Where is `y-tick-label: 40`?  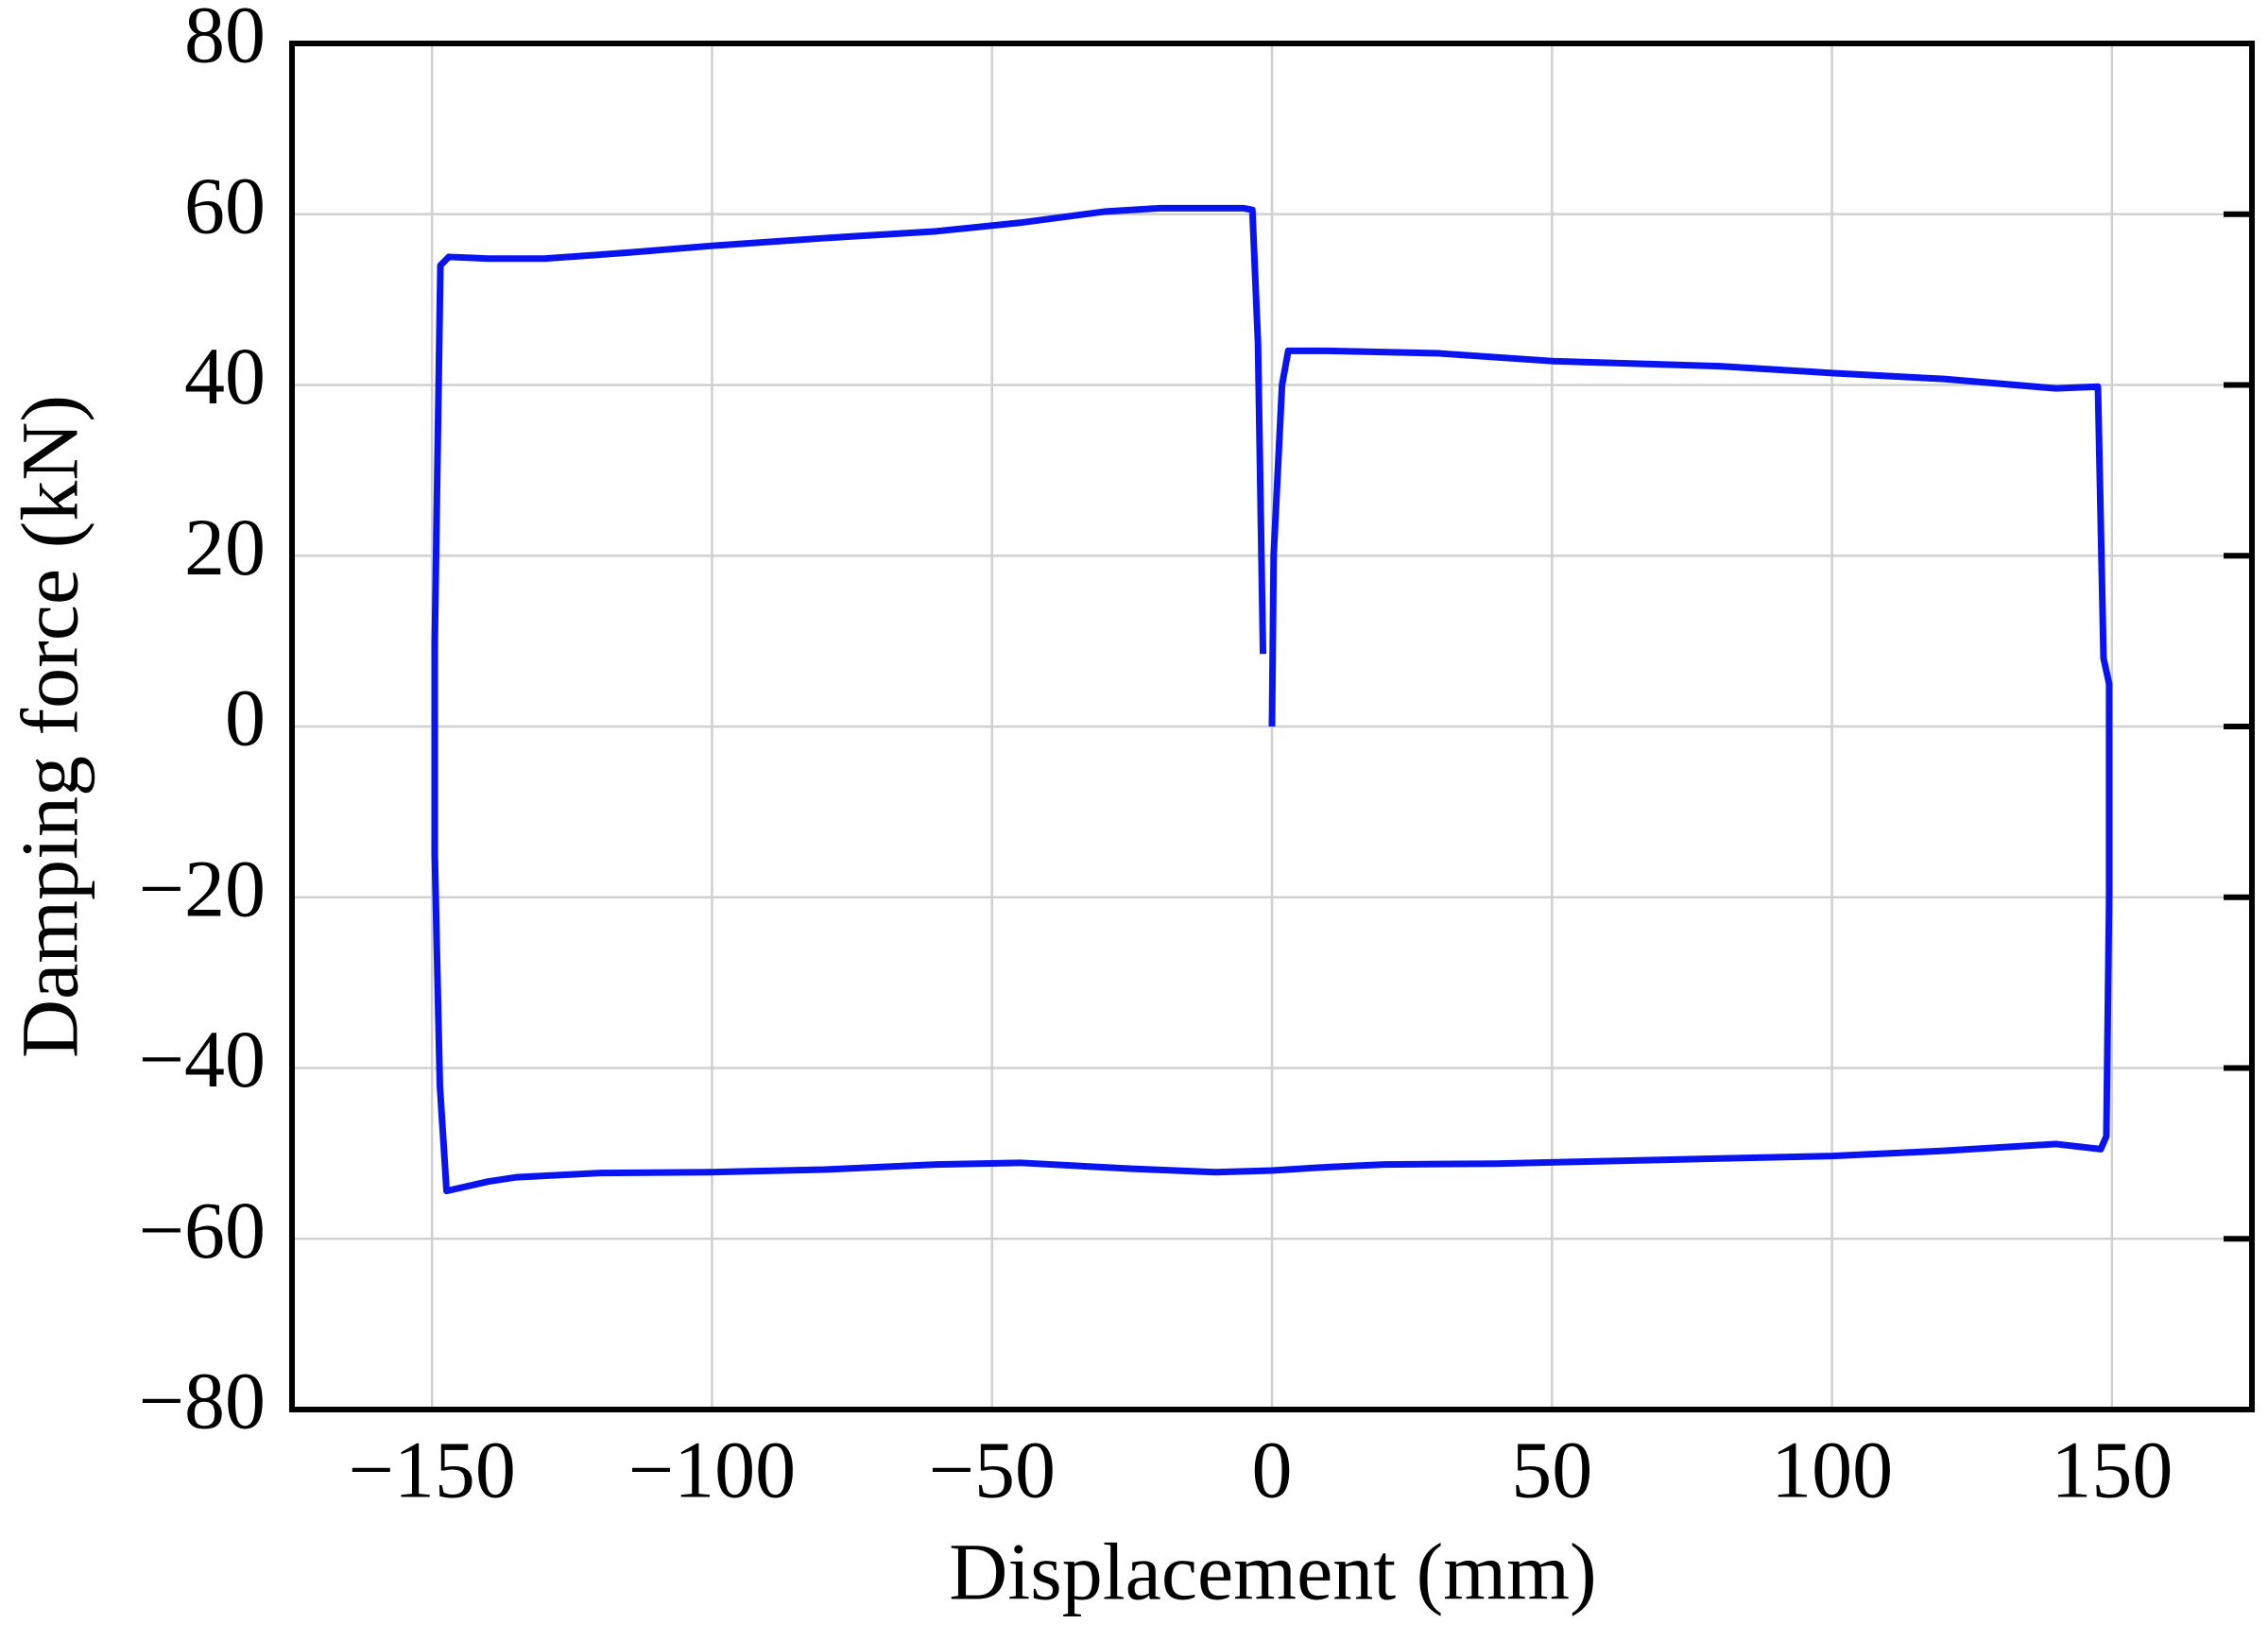
y-tick-label: 40 is located at coordinates (225, 376).